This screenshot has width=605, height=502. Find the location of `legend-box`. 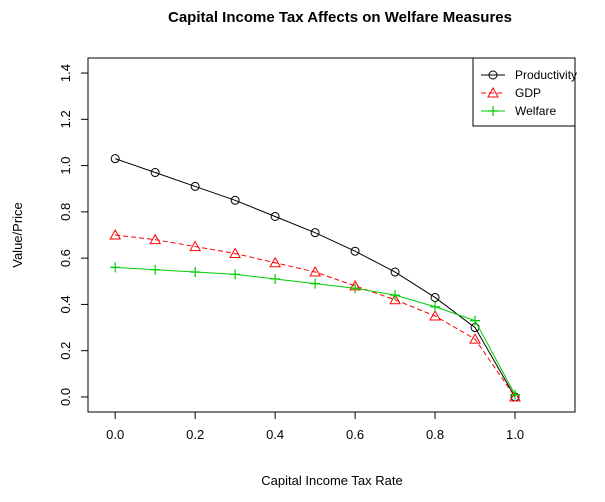

legend-box is located at coordinates (524, 92).